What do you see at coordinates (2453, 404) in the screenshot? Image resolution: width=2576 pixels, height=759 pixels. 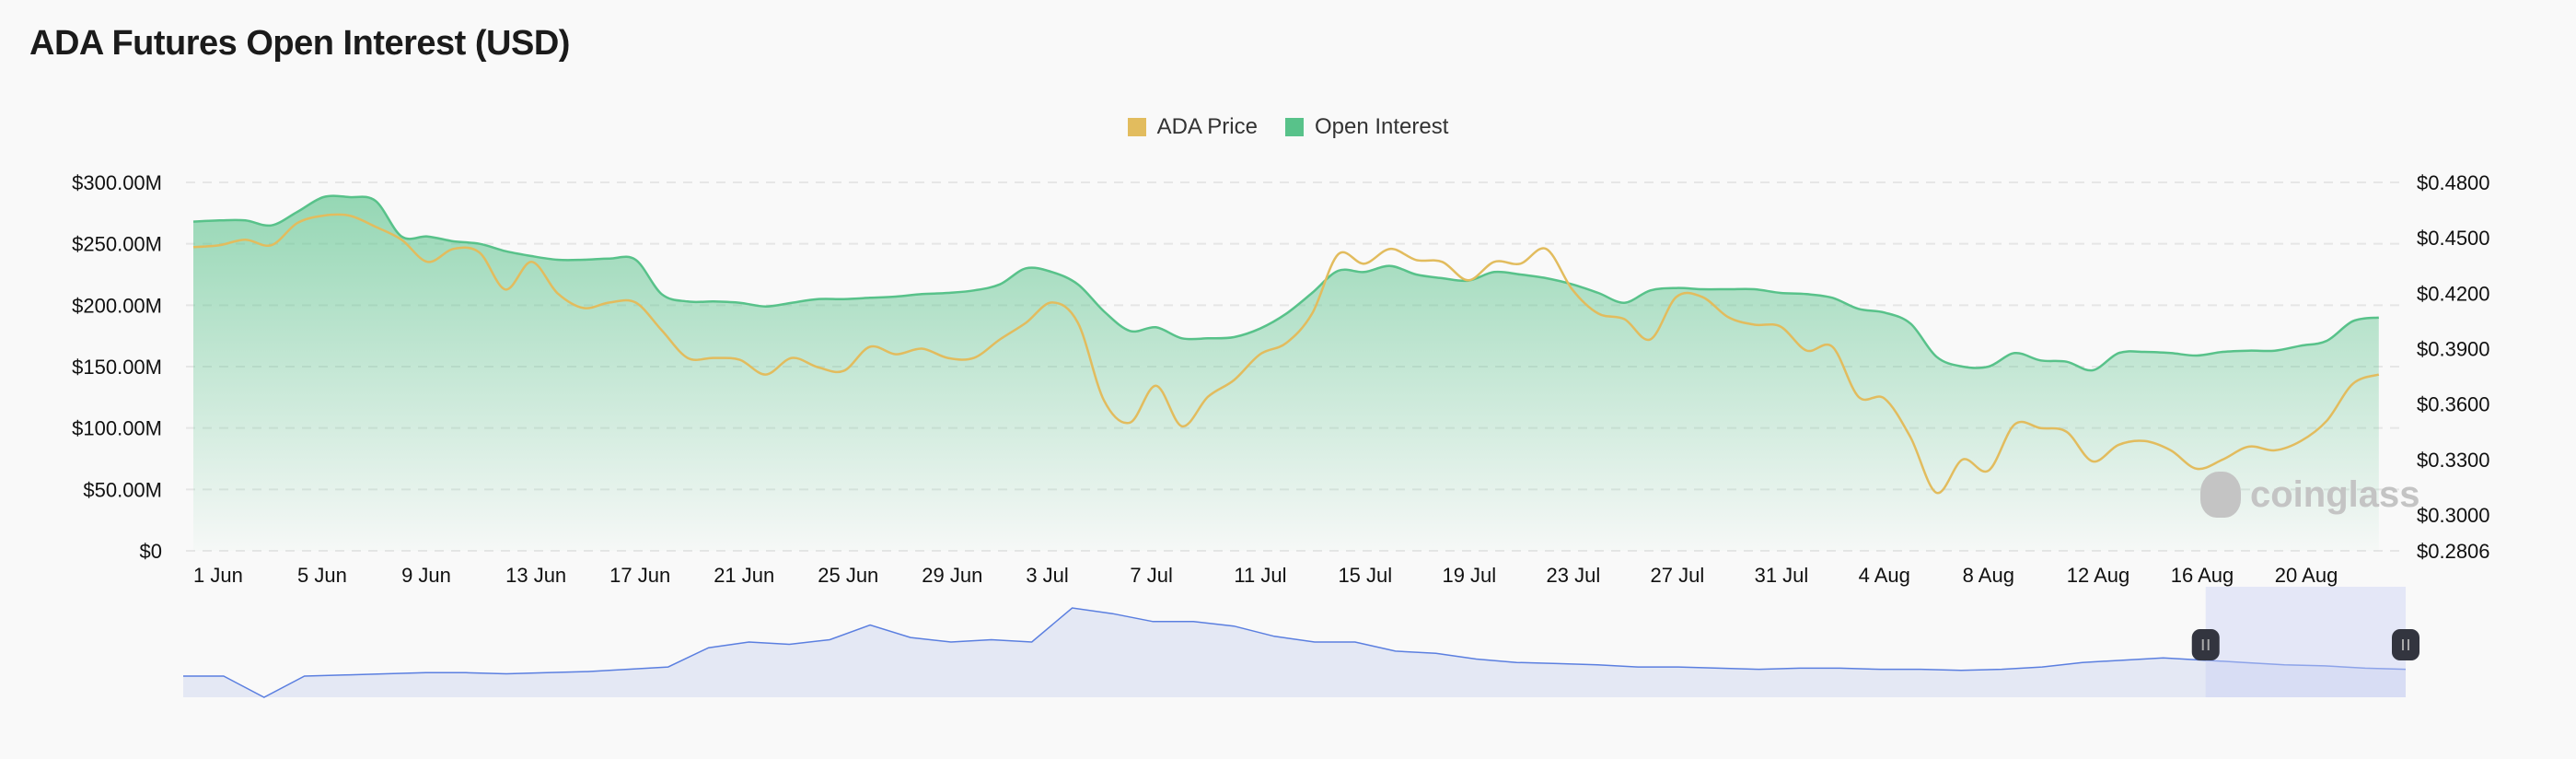 I see `right-tick-label: $0.3600` at bounding box center [2453, 404].